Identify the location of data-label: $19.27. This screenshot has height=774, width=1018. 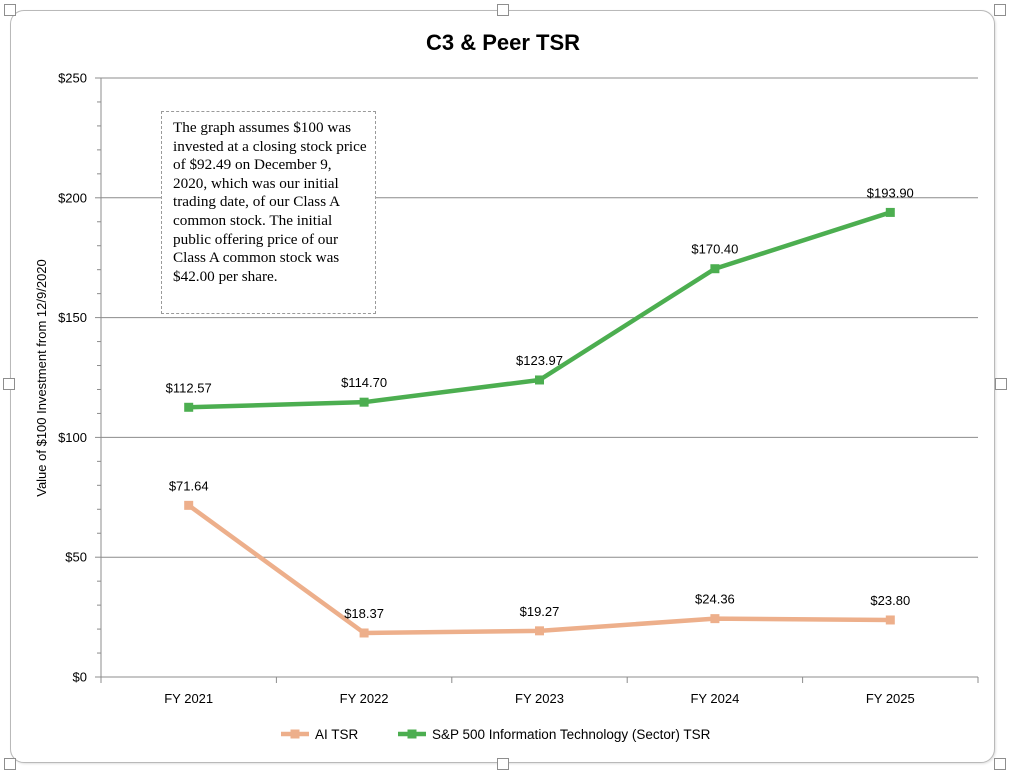
(540, 611).